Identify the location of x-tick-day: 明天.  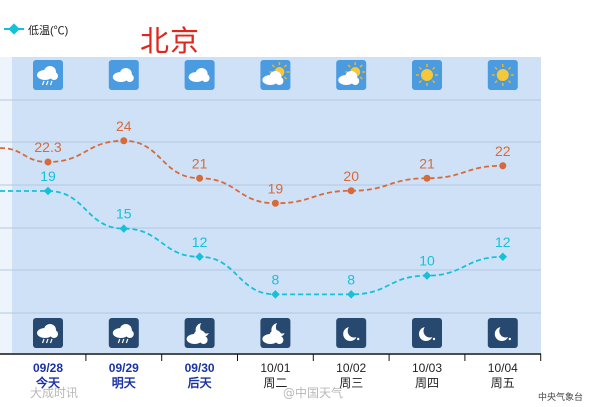
(124, 383).